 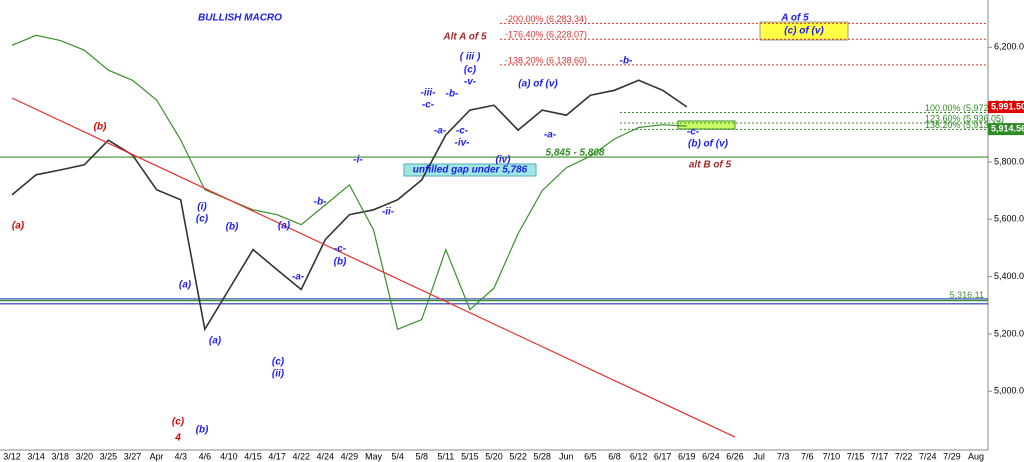 What do you see at coordinates (494, 456) in the screenshot?
I see `x-tick-label: 5/20` at bounding box center [494, 456].